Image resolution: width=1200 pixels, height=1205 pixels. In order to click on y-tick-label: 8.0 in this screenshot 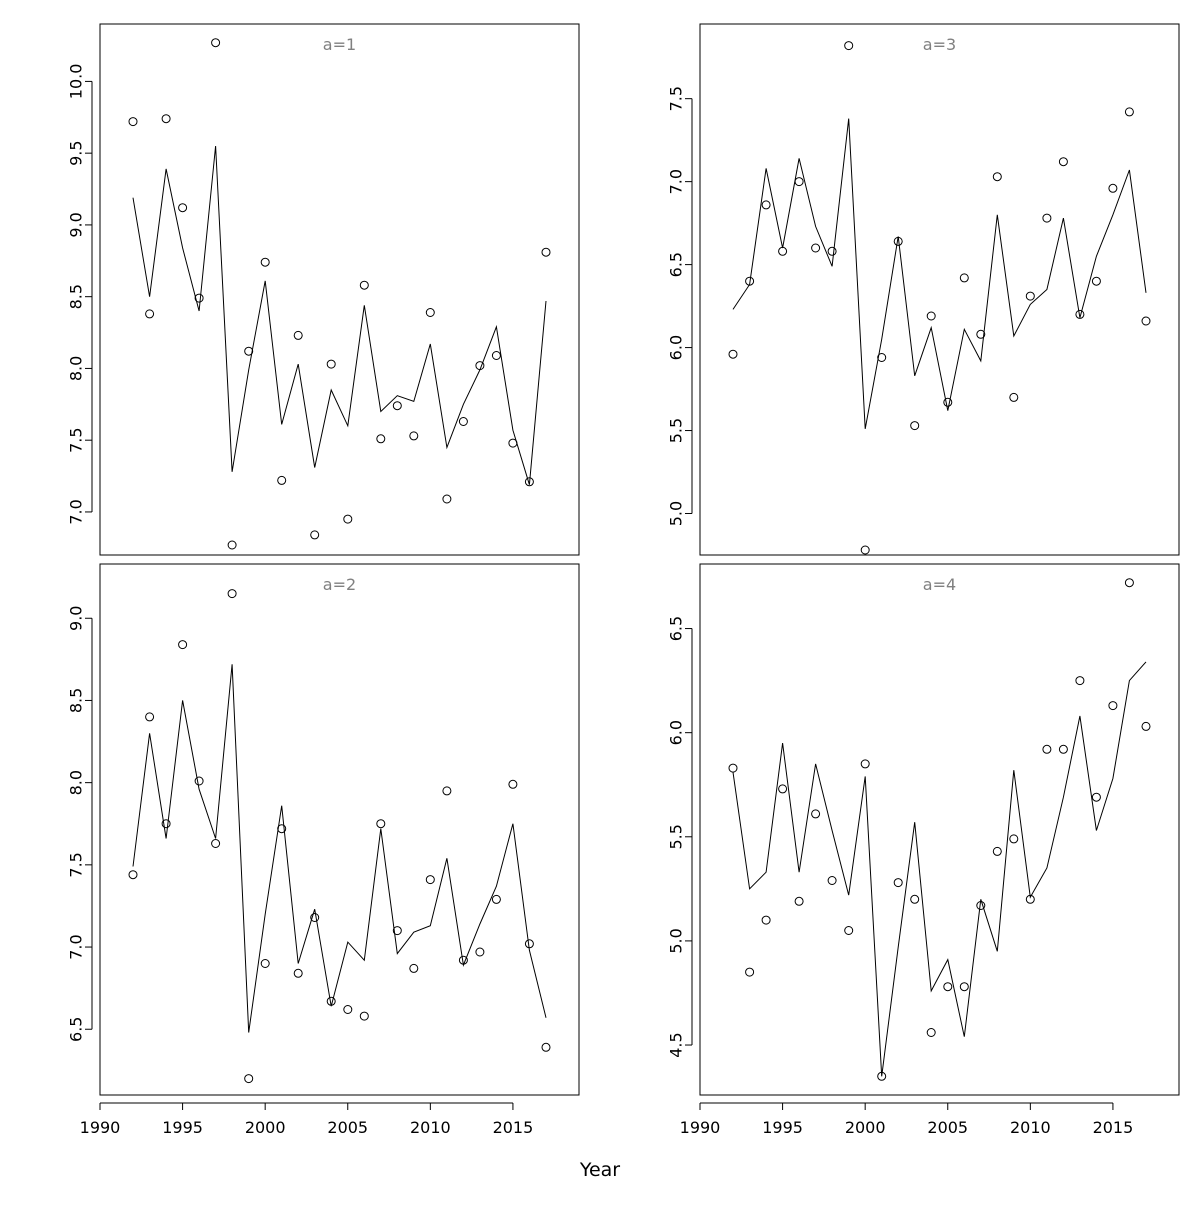, I will do `click(76, 782)`.